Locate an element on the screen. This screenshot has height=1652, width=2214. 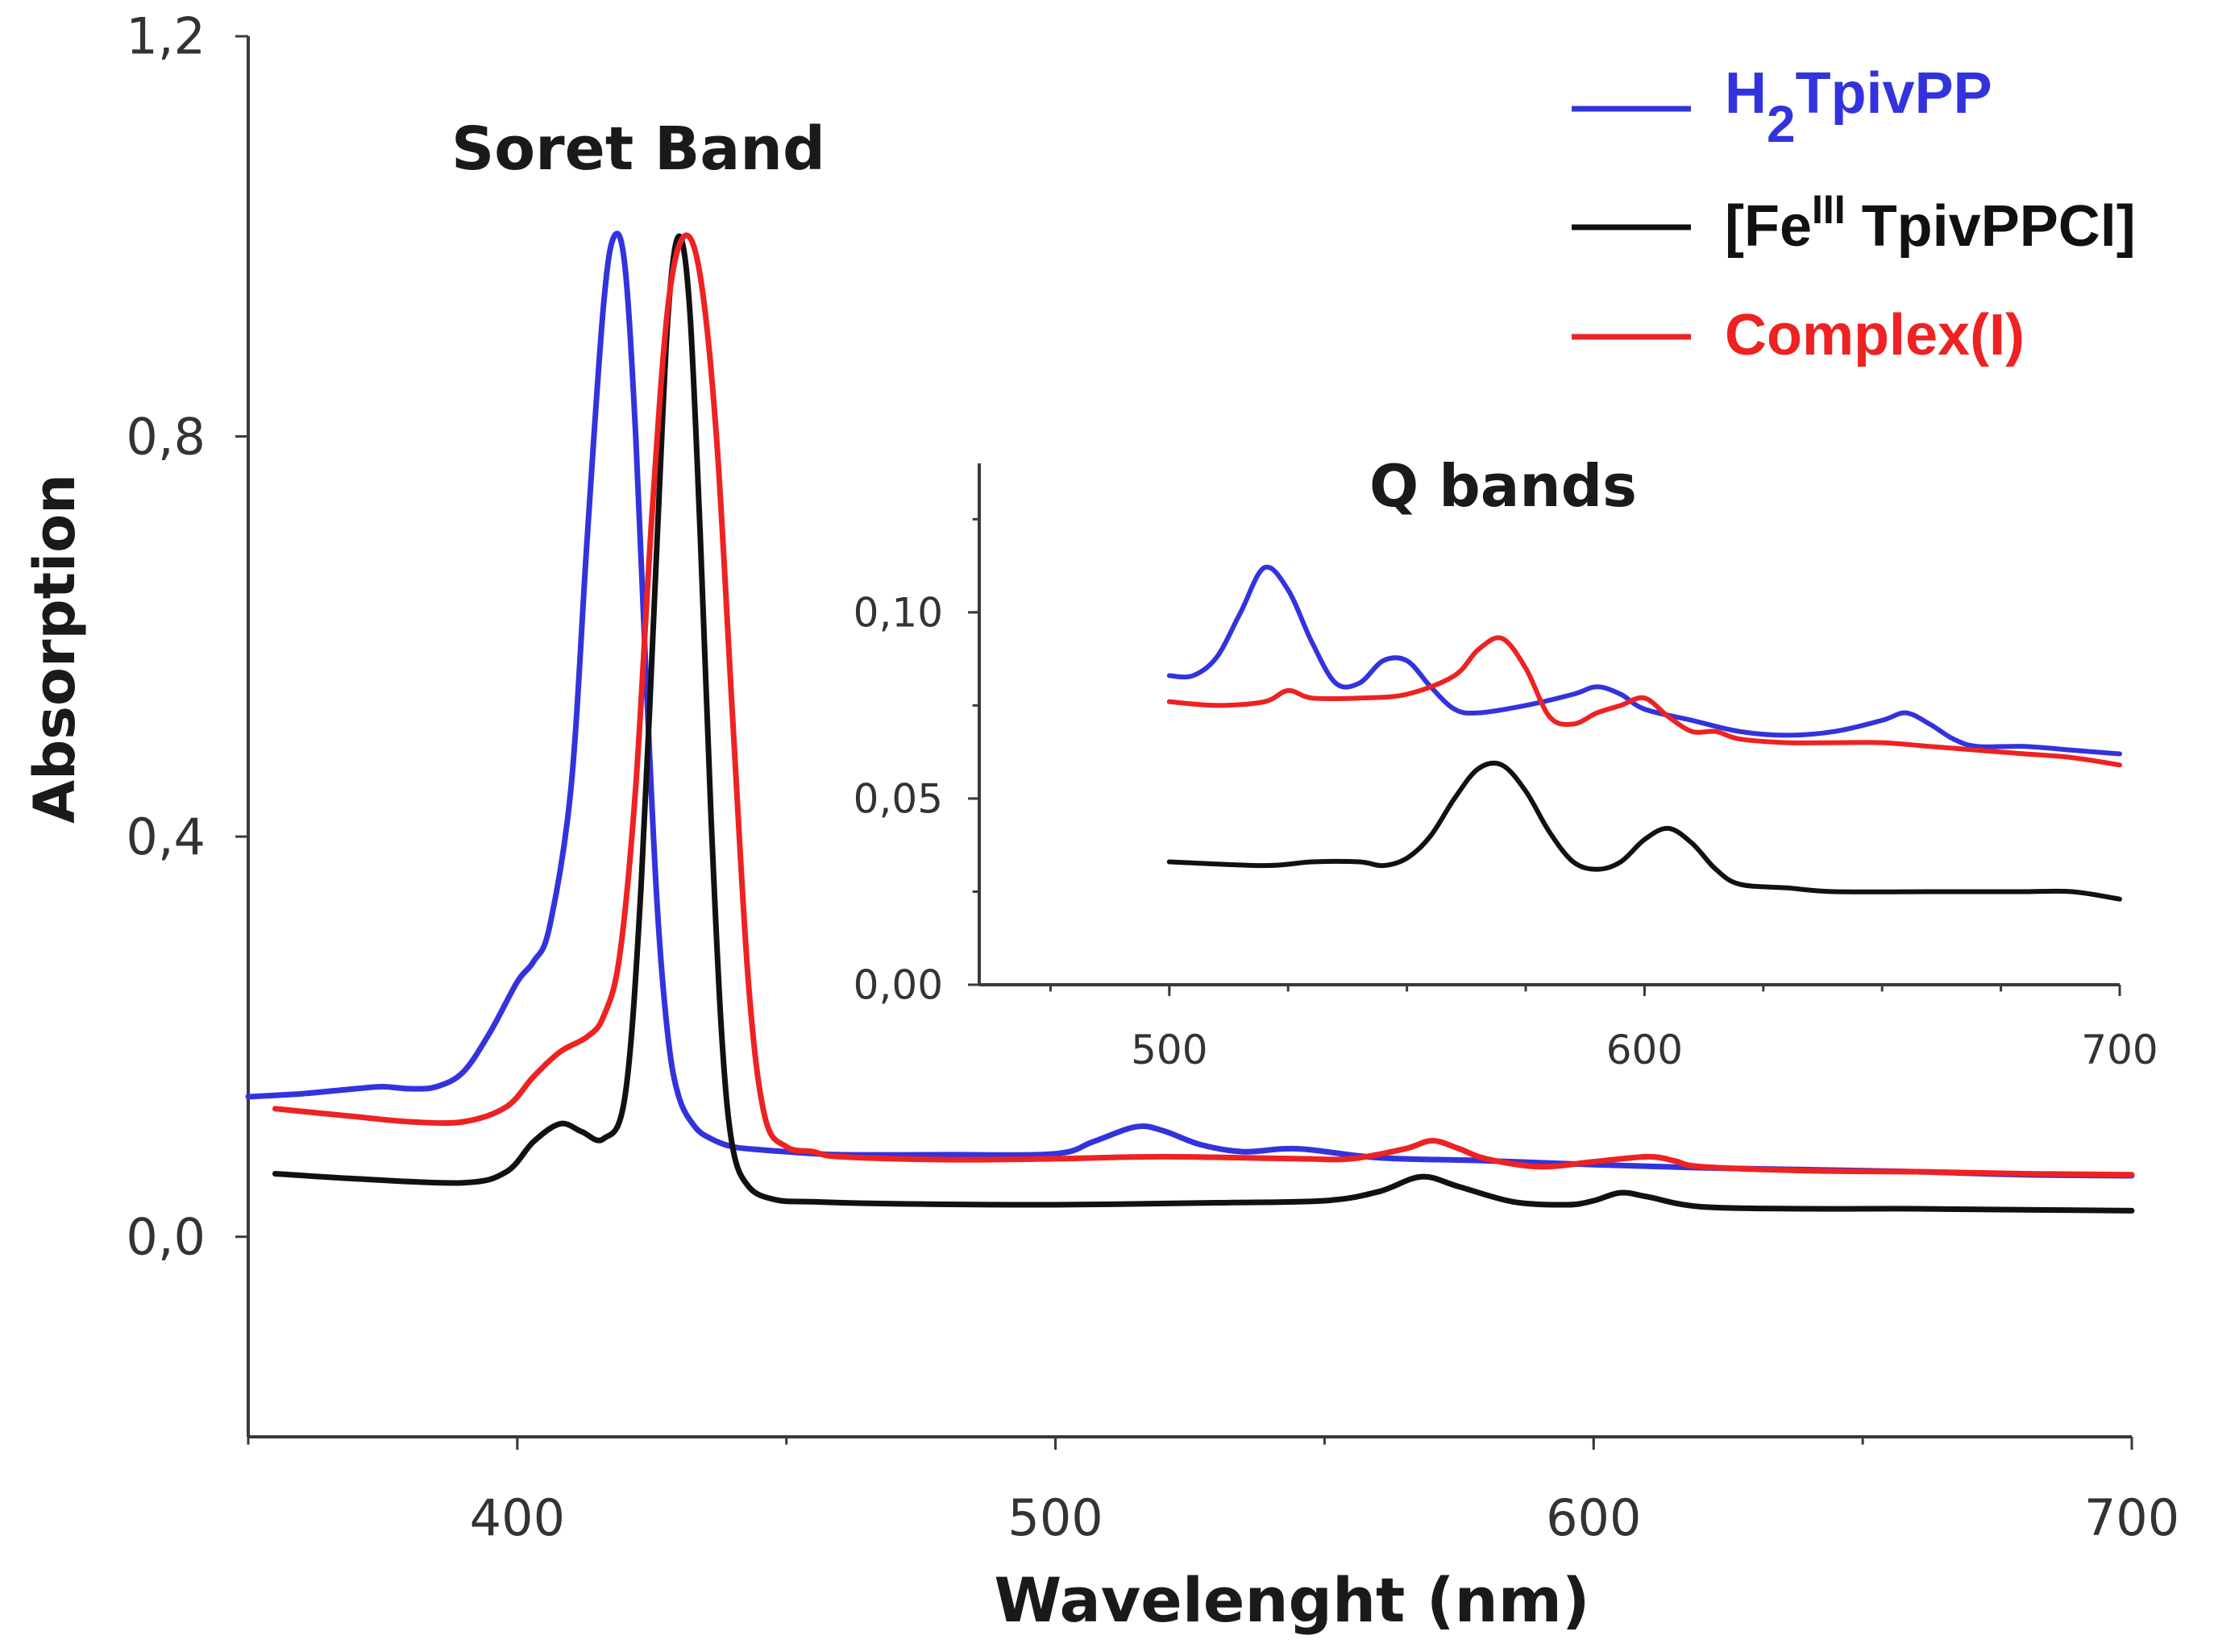
svg-text: H2TpivPP is located at coordinates (1858, 107).